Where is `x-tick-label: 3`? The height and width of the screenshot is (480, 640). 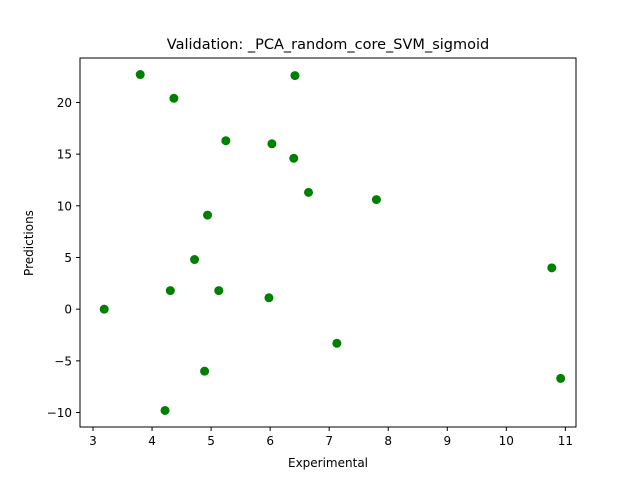 x-tick-label: 3 is located at coordinates (93, 441).